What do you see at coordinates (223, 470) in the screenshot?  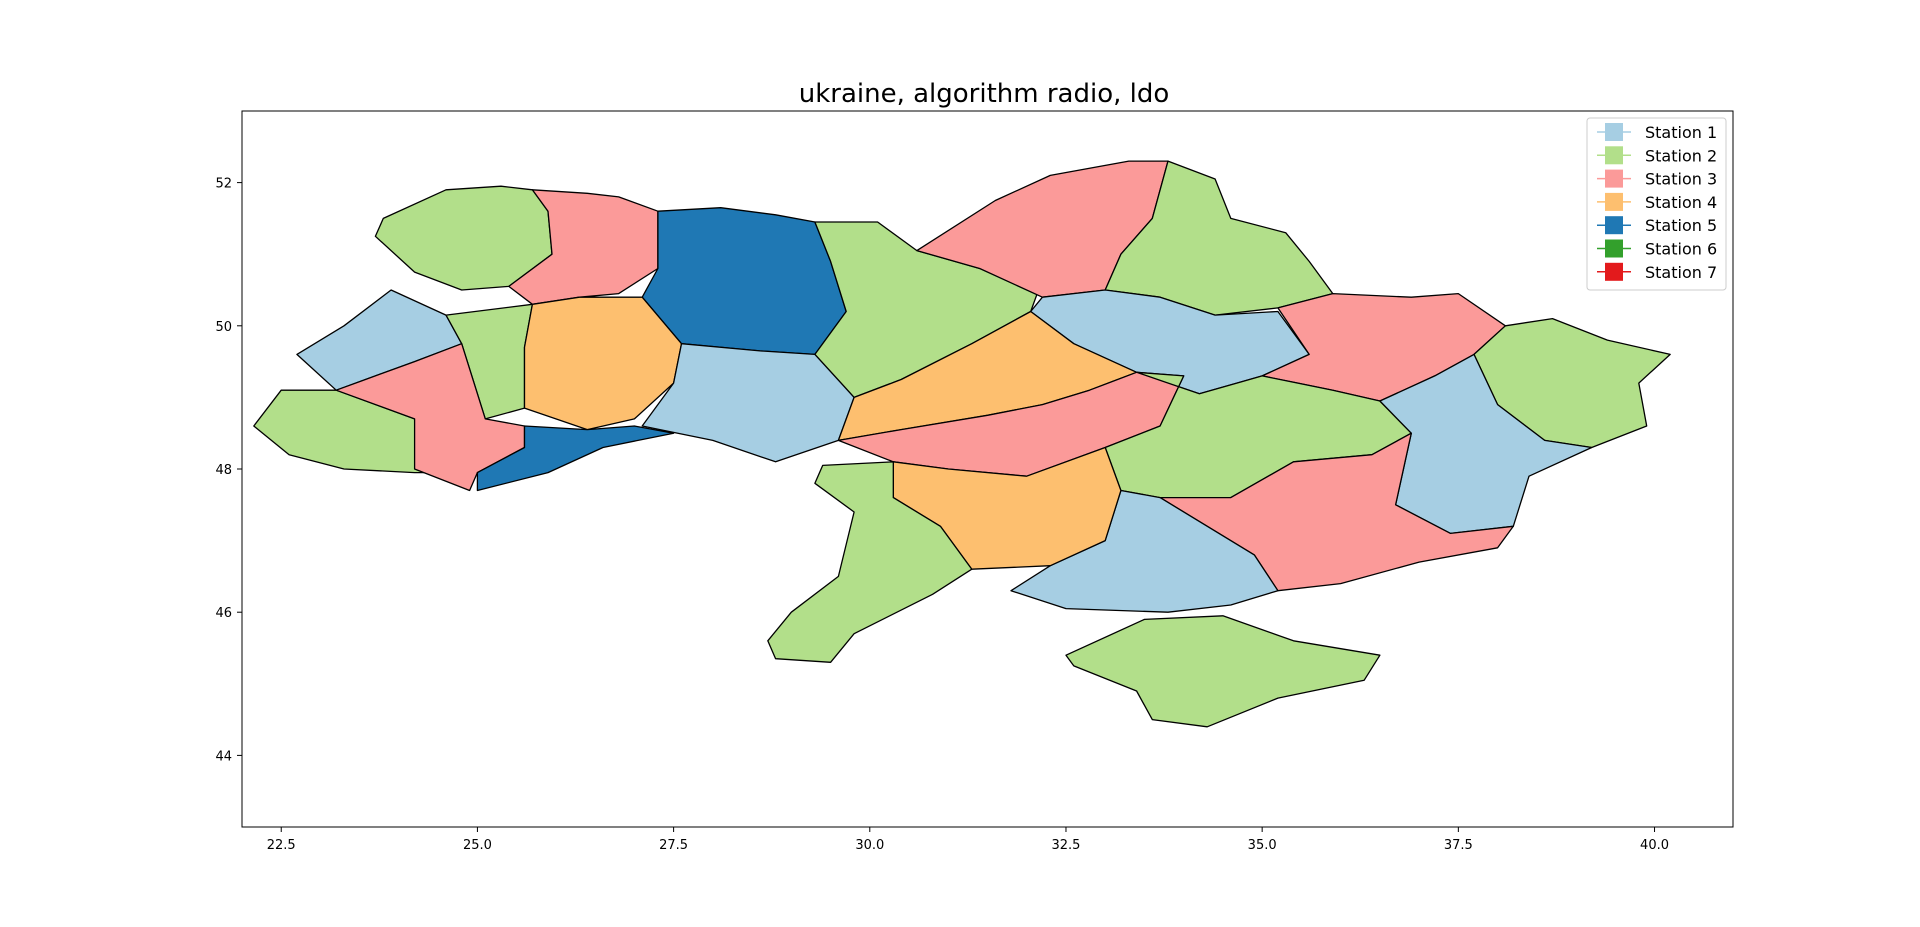 I see `y-tick-label: 48` at bounding box center [223, 470].